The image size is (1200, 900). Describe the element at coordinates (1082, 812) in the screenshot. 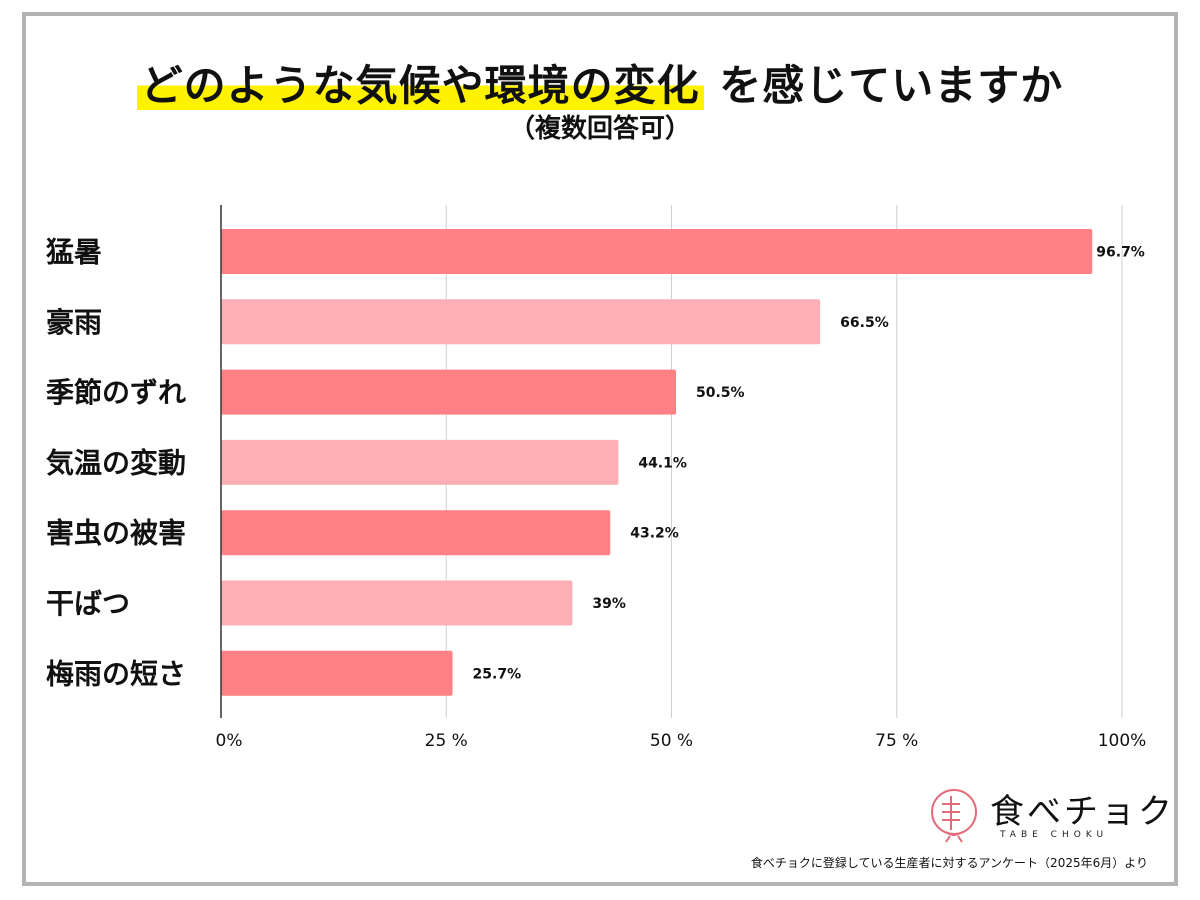

I see `logo-text: 食べチョク` at that location.